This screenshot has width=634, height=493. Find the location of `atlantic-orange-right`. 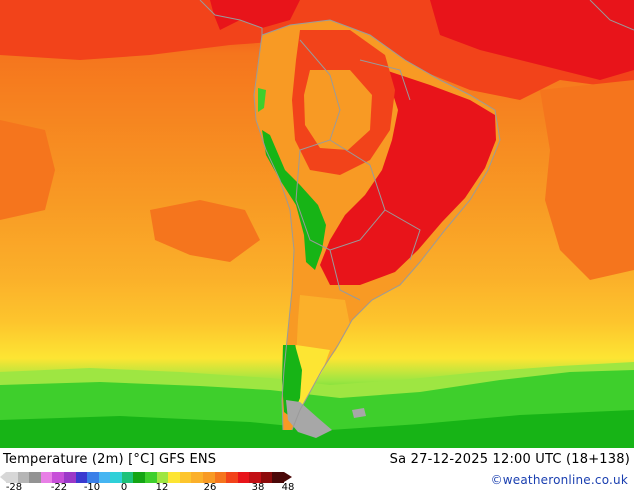

atlantic-orange-right is located at coordinates (587, 180).